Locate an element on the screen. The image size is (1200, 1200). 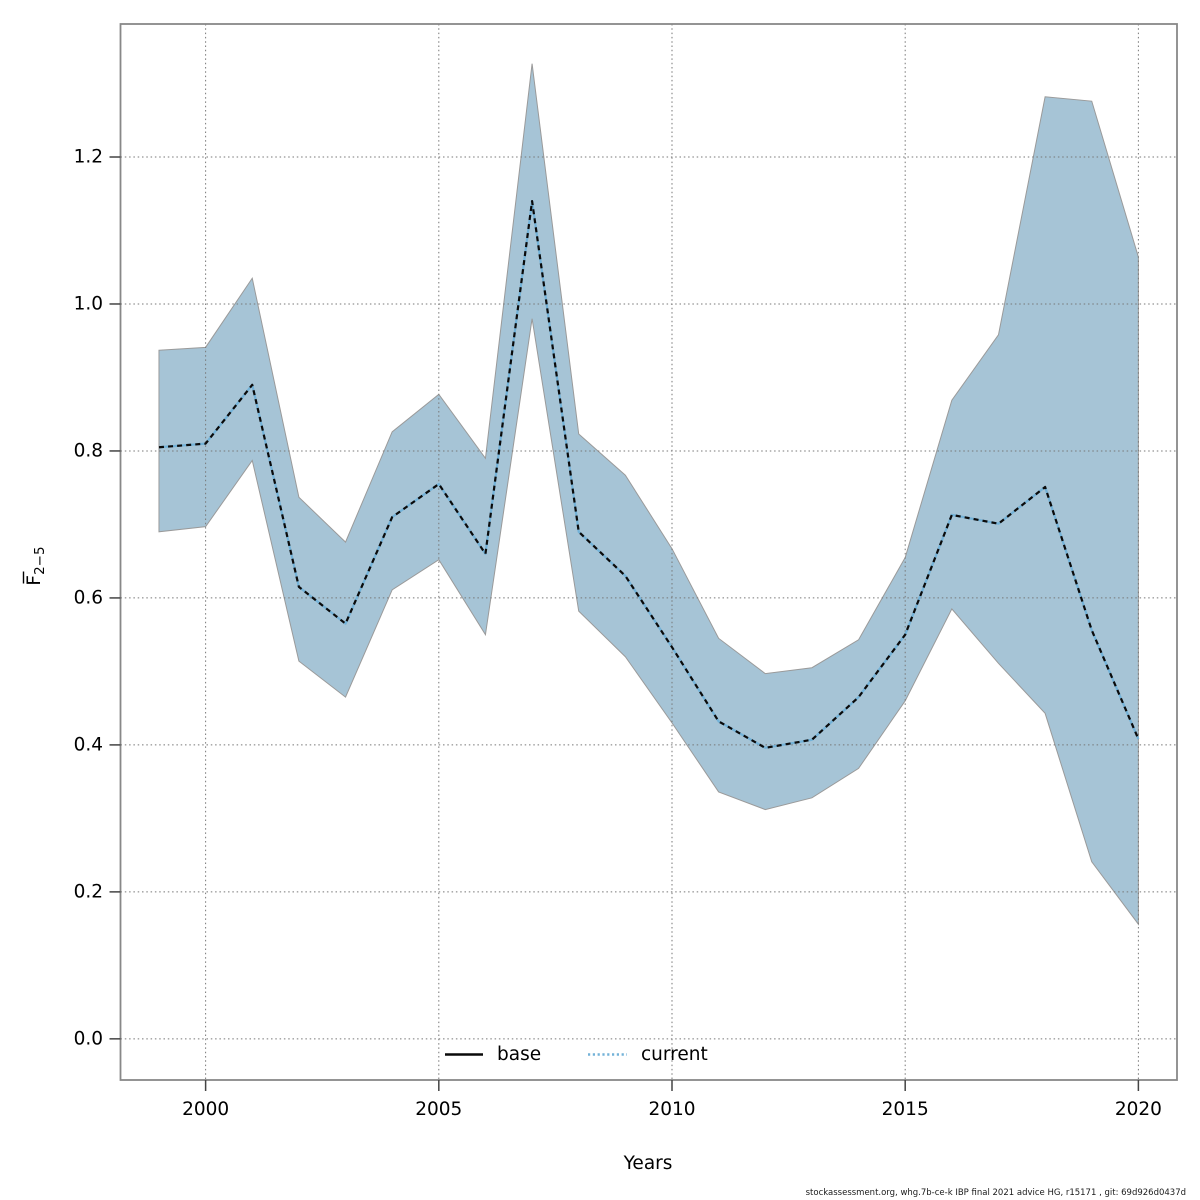
y-tick-label: 0.4 is located at coordinates (88, 744).